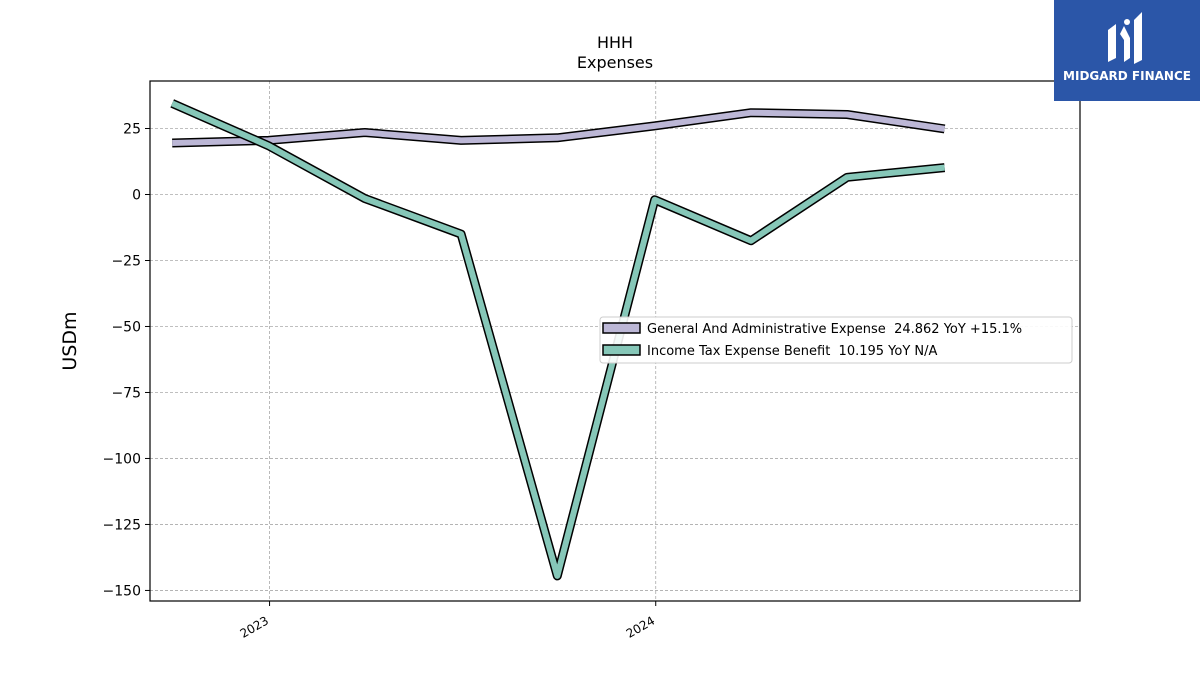 This screenshot has width=1200, height=675. I want to click on midgard-finance-logo: MIDGARD FINANCE, so click(1127, 50).